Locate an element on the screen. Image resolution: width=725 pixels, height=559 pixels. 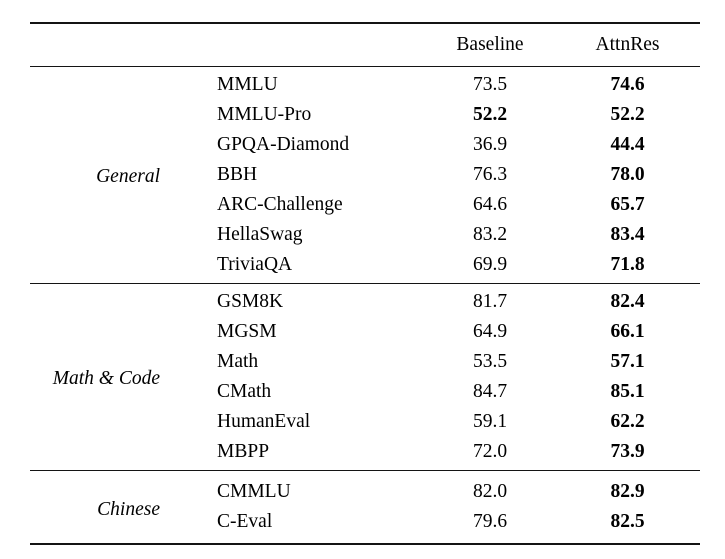
attnres-value: 71.8 is located at coordinates (627, 264).